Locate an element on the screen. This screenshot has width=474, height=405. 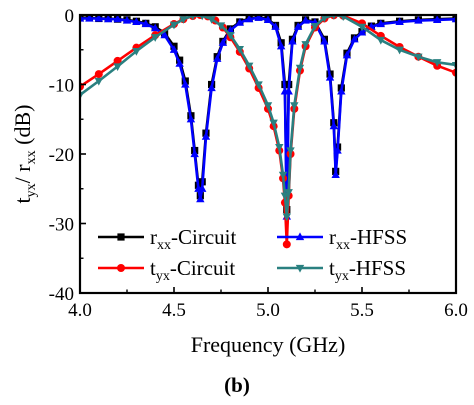
y-axis-title-r-sub: xx is located at coordinates (31, 157).